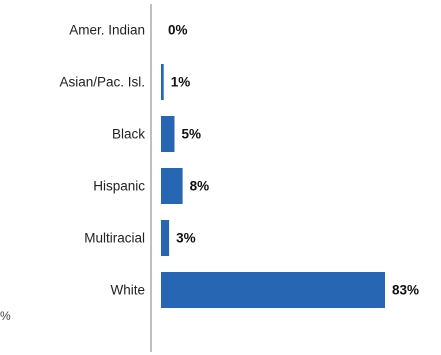  Describe the element at coordinates (114, 238) in the screenshot. I see `category-label: Multiracial` at that location.